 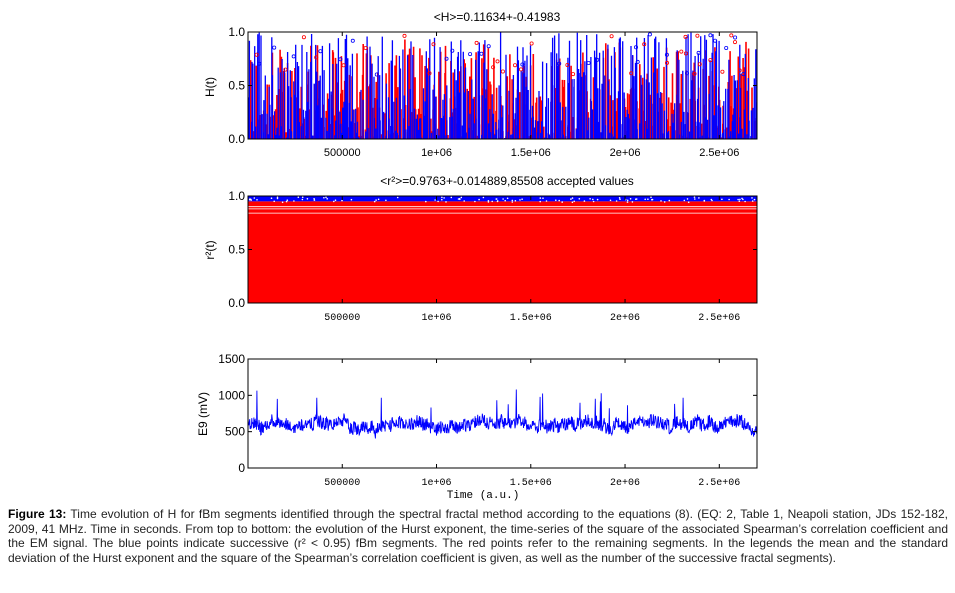 I want to click on e9-marks, so click(x=502, y=414).